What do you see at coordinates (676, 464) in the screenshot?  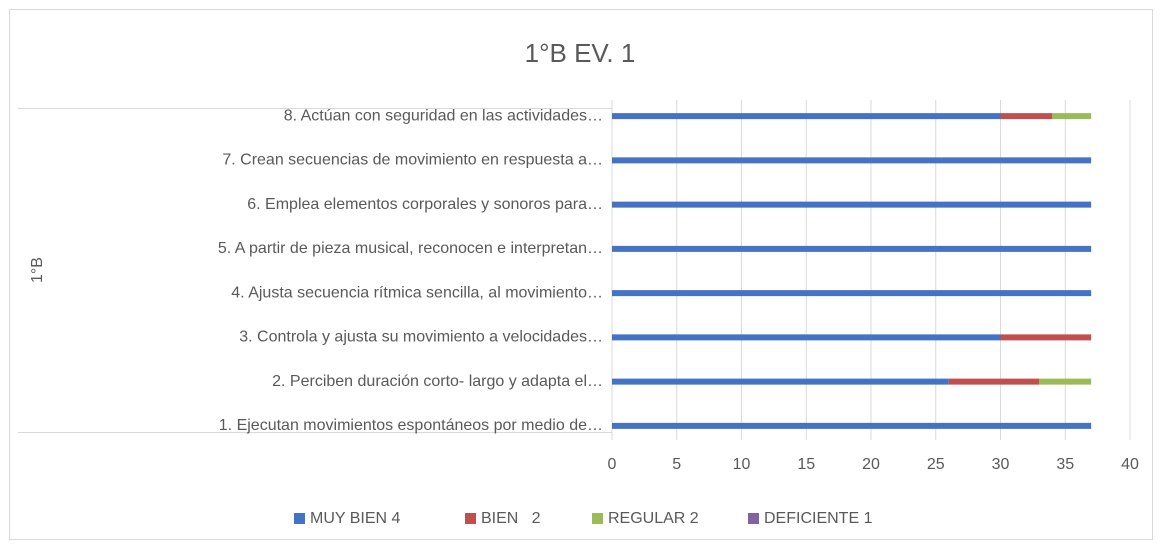 I see `x-tick-label: 5` at bounding box center [676, 464].